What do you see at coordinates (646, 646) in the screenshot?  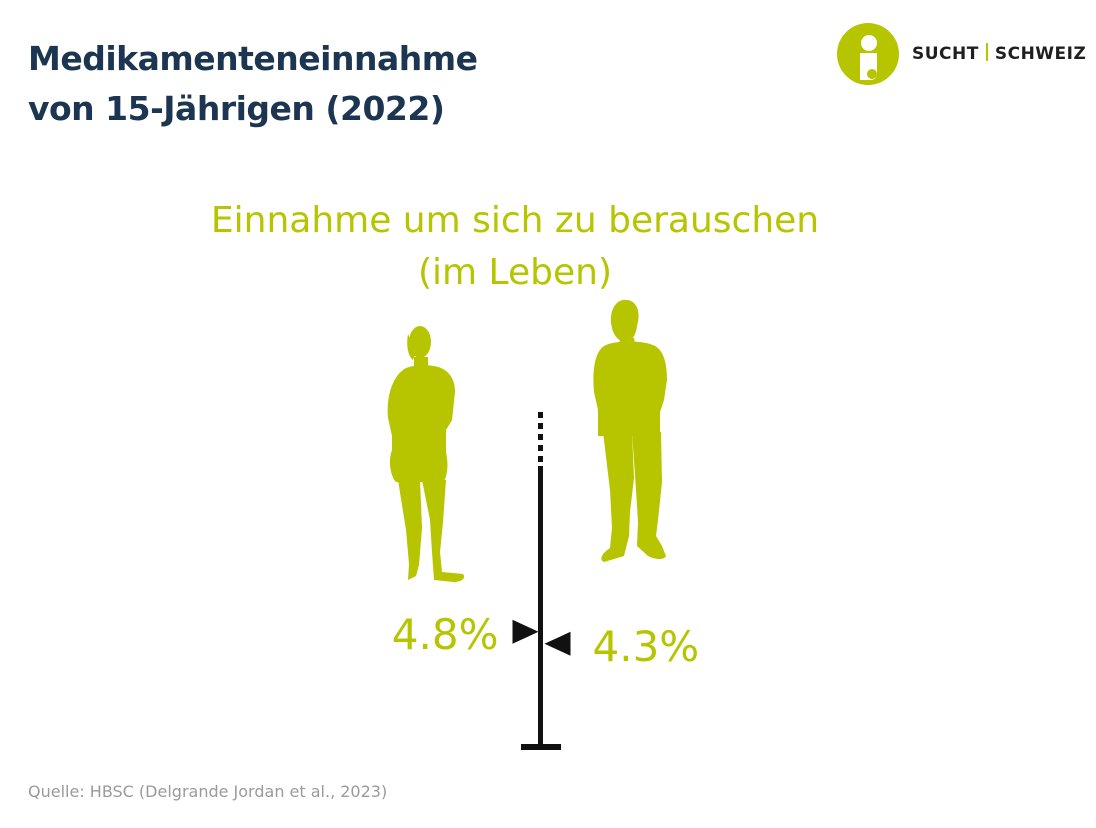 I see `male-value-label: 4.3%` at bounding box center [646, 646].